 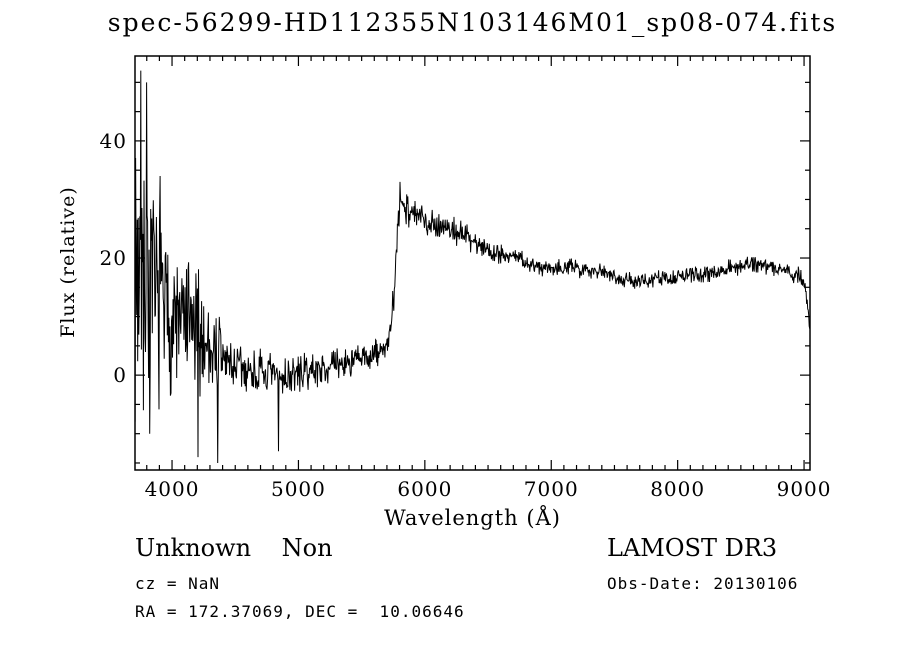 I want to click on x-tick-label: 9000, so click(x=804, y=489).